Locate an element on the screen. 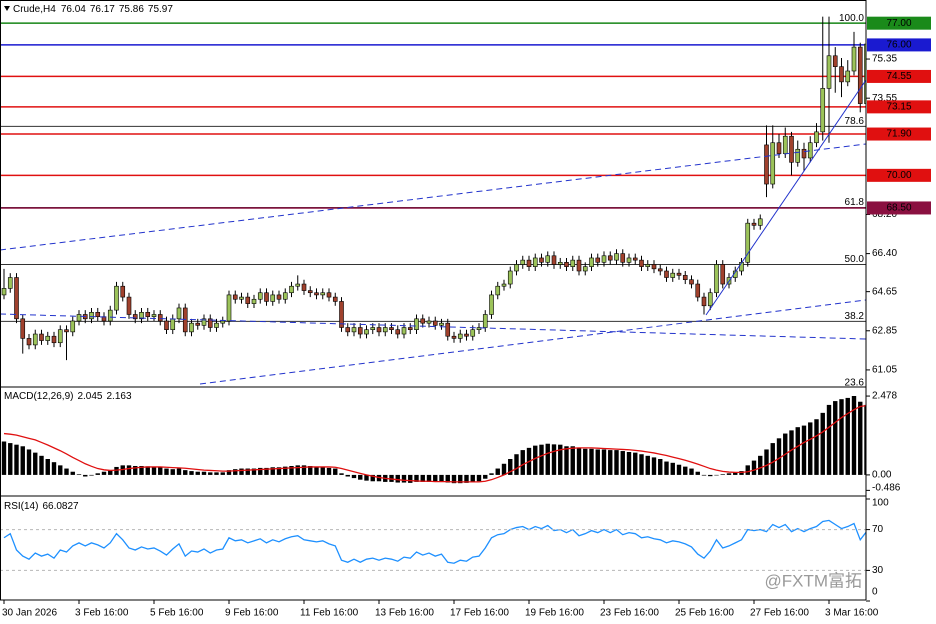  signal-line is located at coordinates (434, 443).